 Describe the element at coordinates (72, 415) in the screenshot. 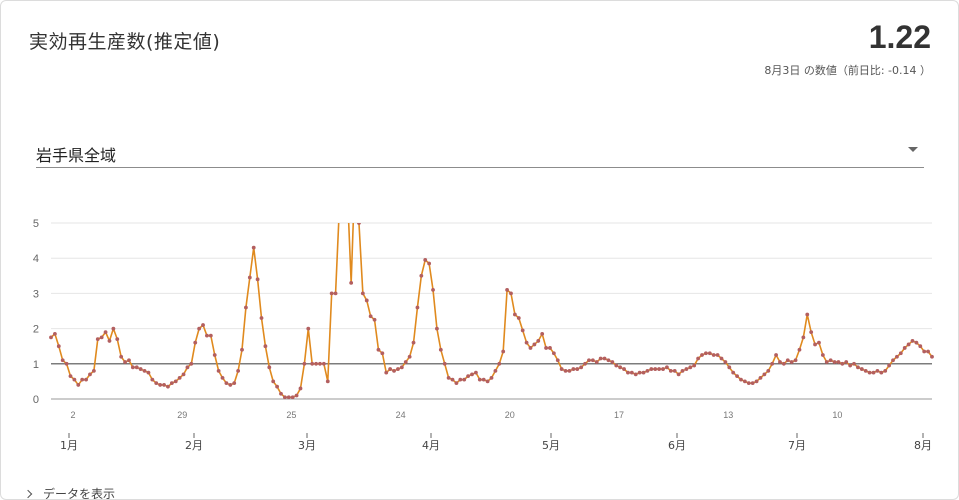

I see `x-tick-label: 2` at that location.